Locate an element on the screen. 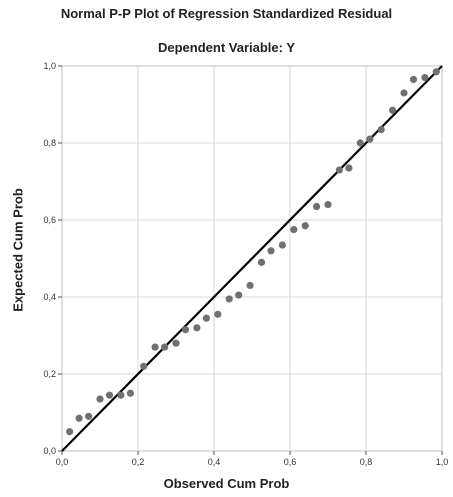 This screenshot has width=453, height=497. y-tick-label: 0,6 is located at coordinates (49, 220).